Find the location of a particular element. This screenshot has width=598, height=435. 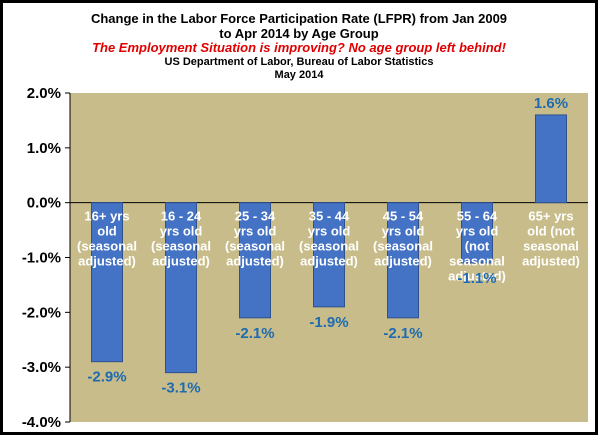

data-label: -1.1% is located at coordinates (476, 278).